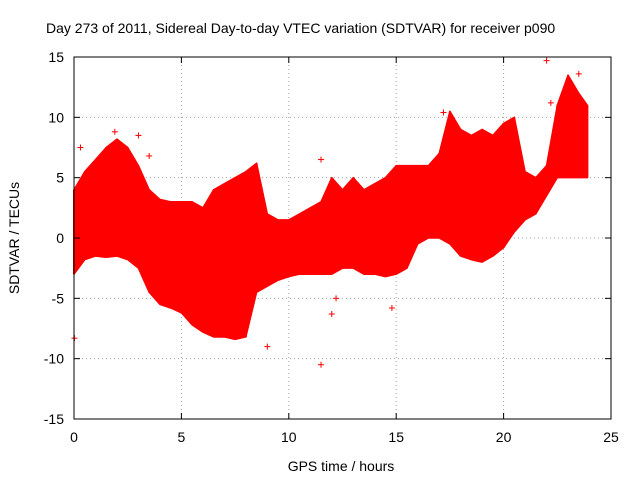  I want to click on x-tick-label: 20, so click(504, 437).